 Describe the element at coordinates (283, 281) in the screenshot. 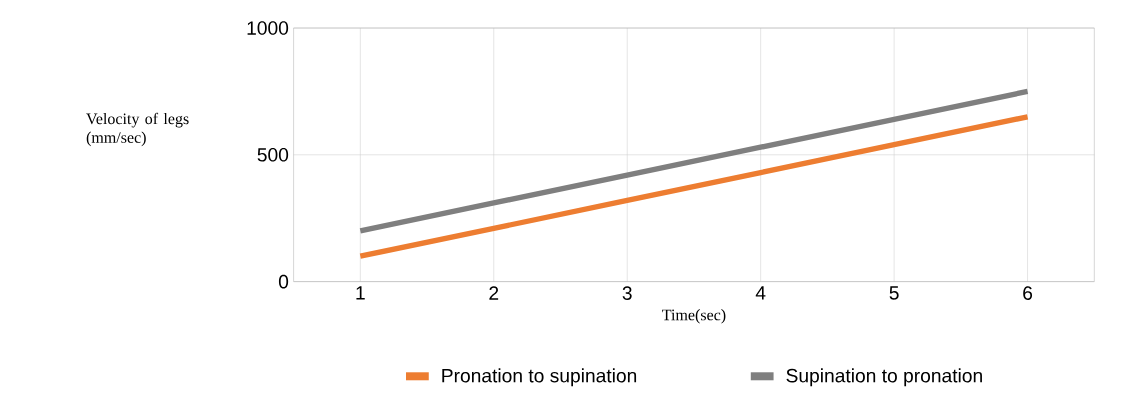

I see `y-tick-label: 0` at that location.